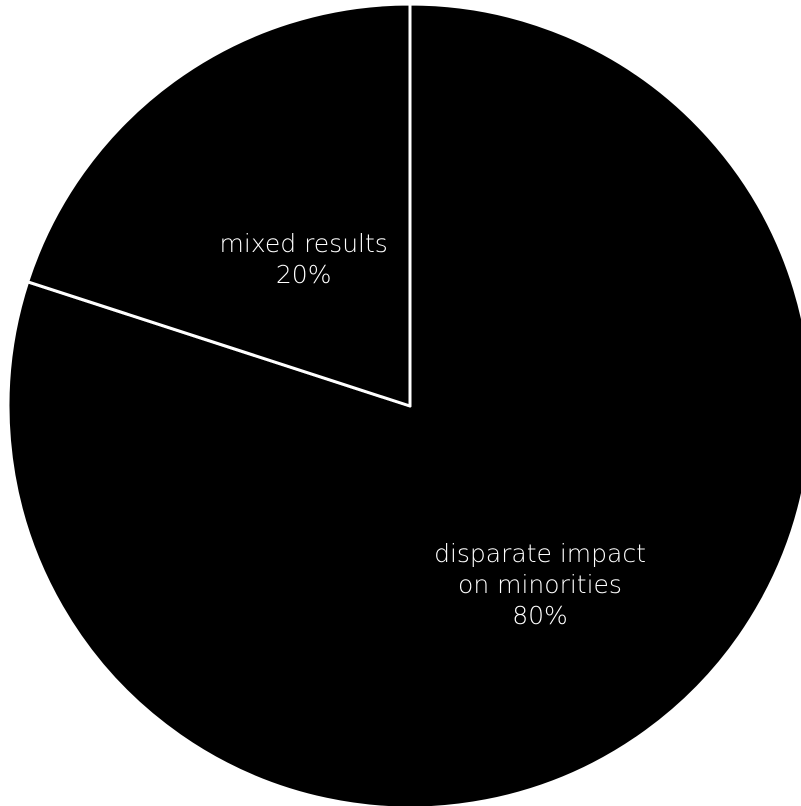 This screenshot has width=801, height=806. Describe the element at coordinates (540, 553) in the screenshot. I see `pie-label-line: disparate impact` at that location.